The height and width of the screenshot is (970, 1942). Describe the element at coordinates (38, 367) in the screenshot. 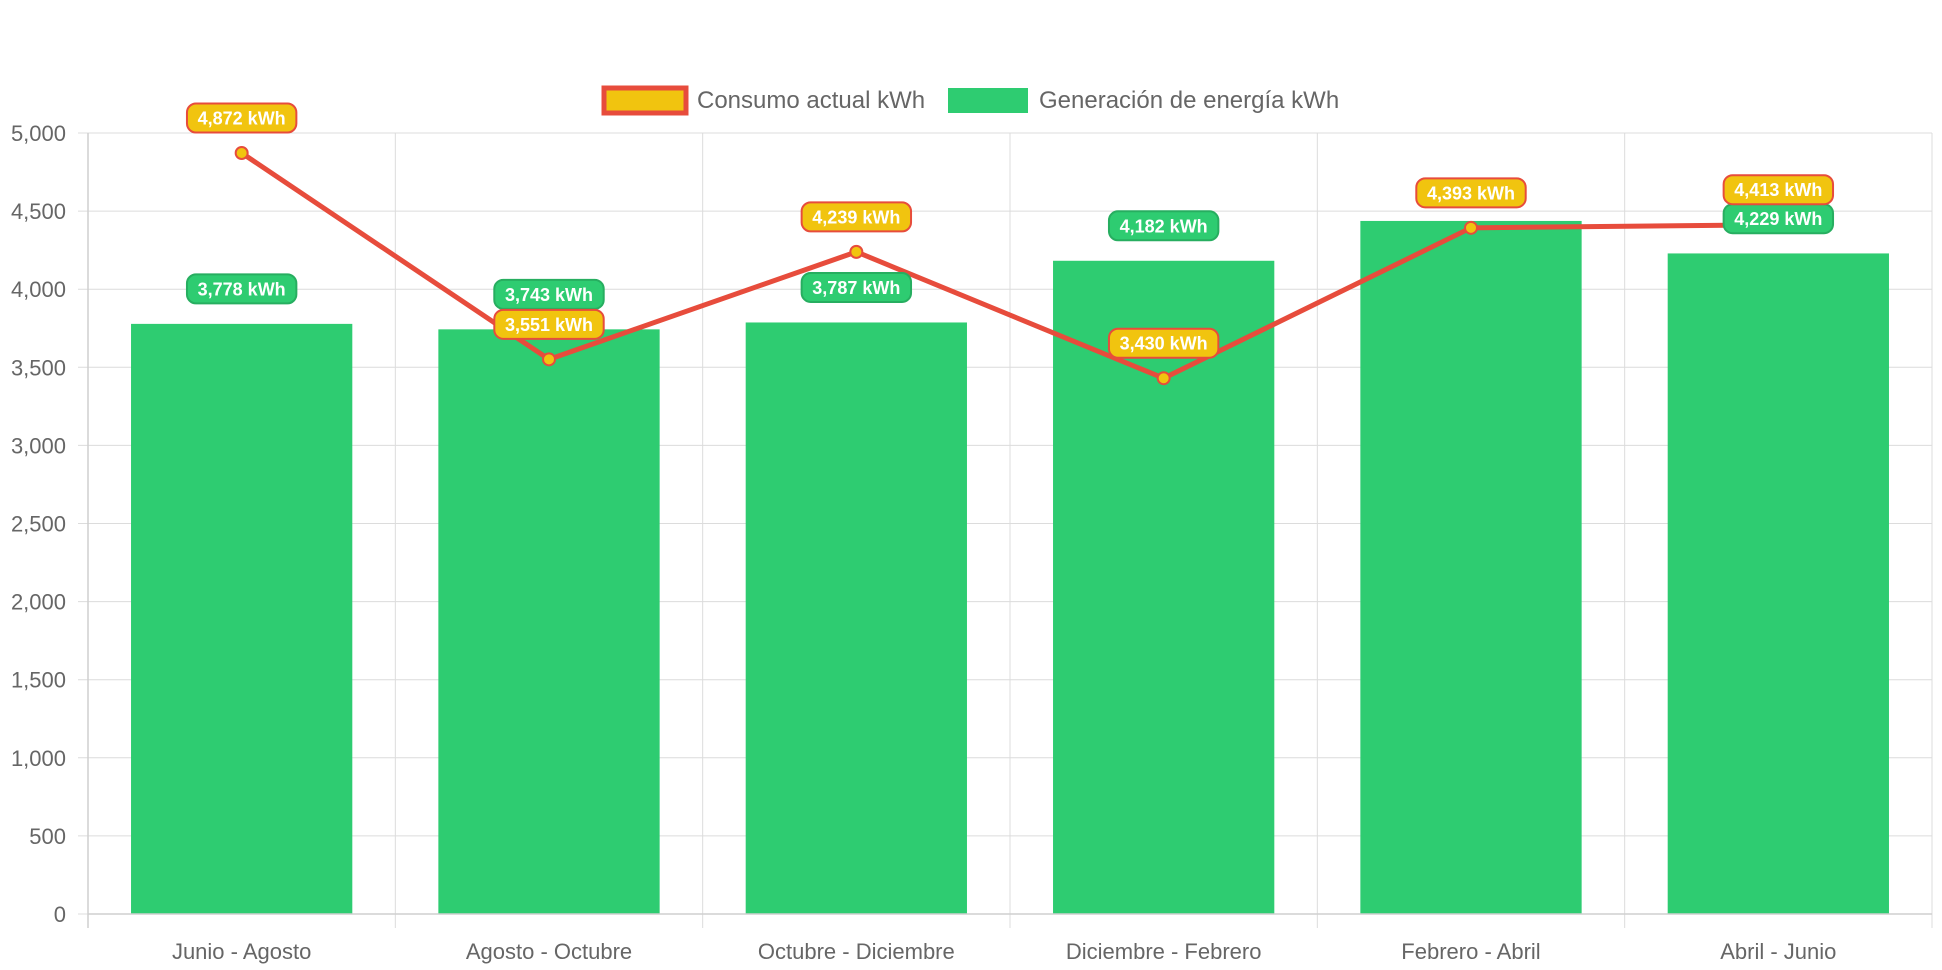

I see `y-tick-label: 3,500` at that location.